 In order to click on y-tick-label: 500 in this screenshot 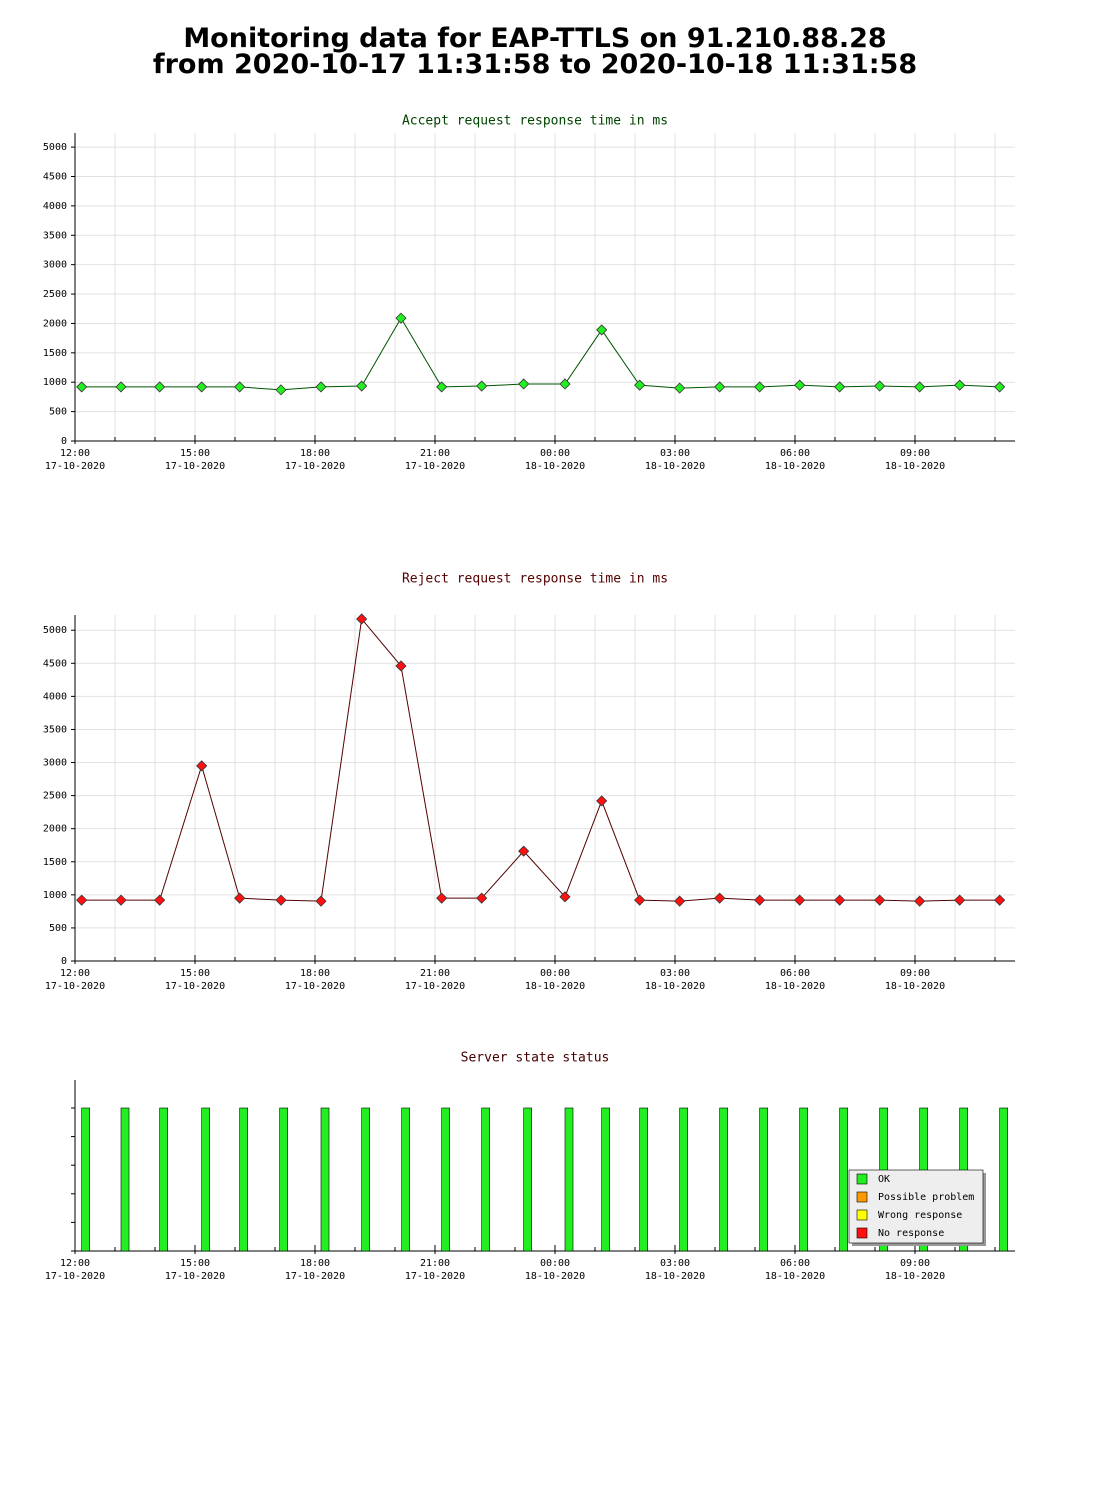, I will do `click(58, 412)`.